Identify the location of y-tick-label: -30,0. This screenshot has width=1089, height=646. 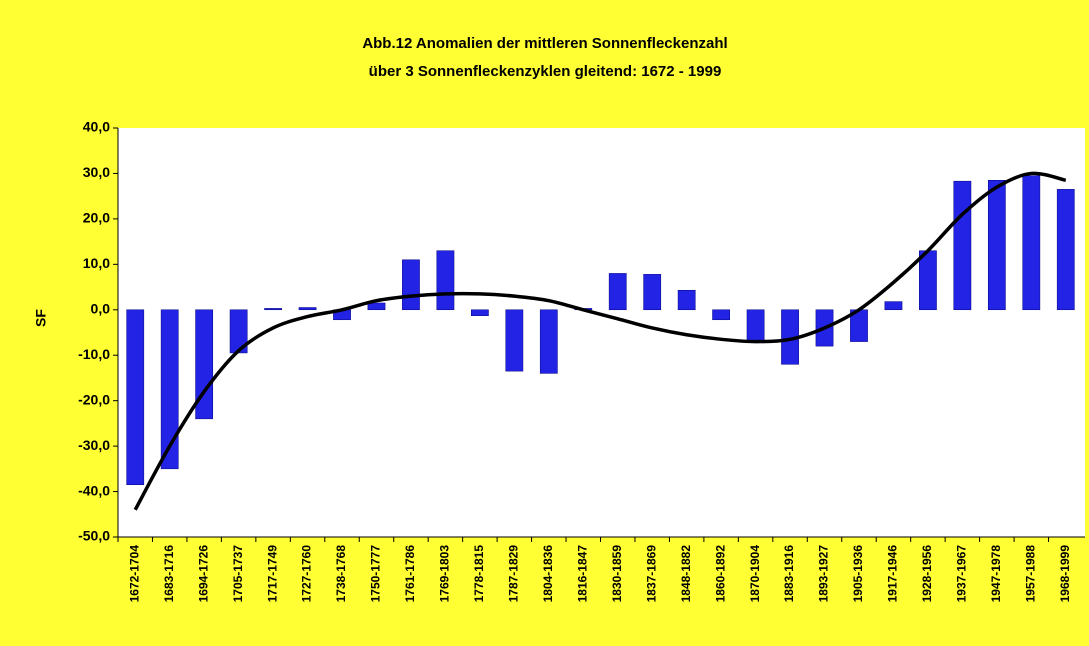
(94, 445).